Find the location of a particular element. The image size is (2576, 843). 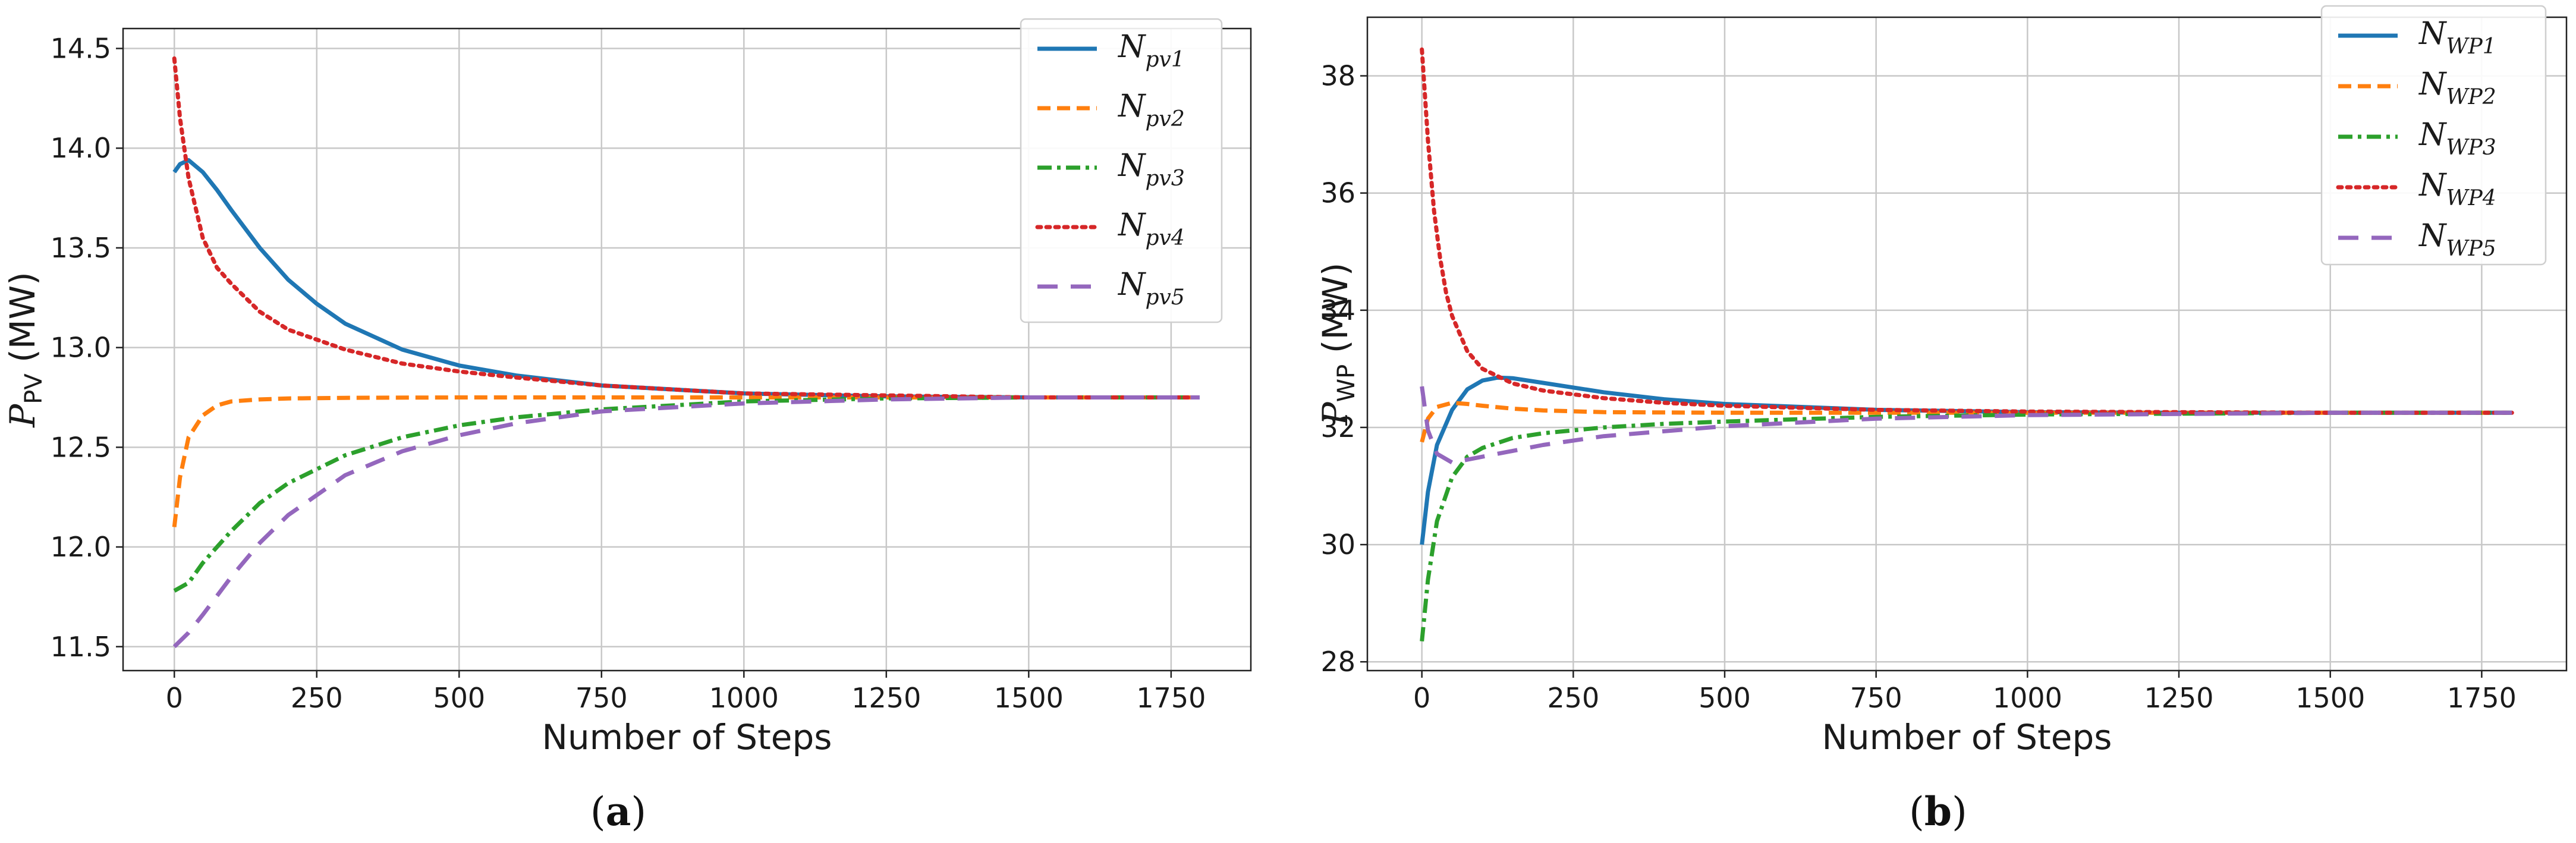

legend-label-pv1: Npv1 is located at coordinates (1151, 50).